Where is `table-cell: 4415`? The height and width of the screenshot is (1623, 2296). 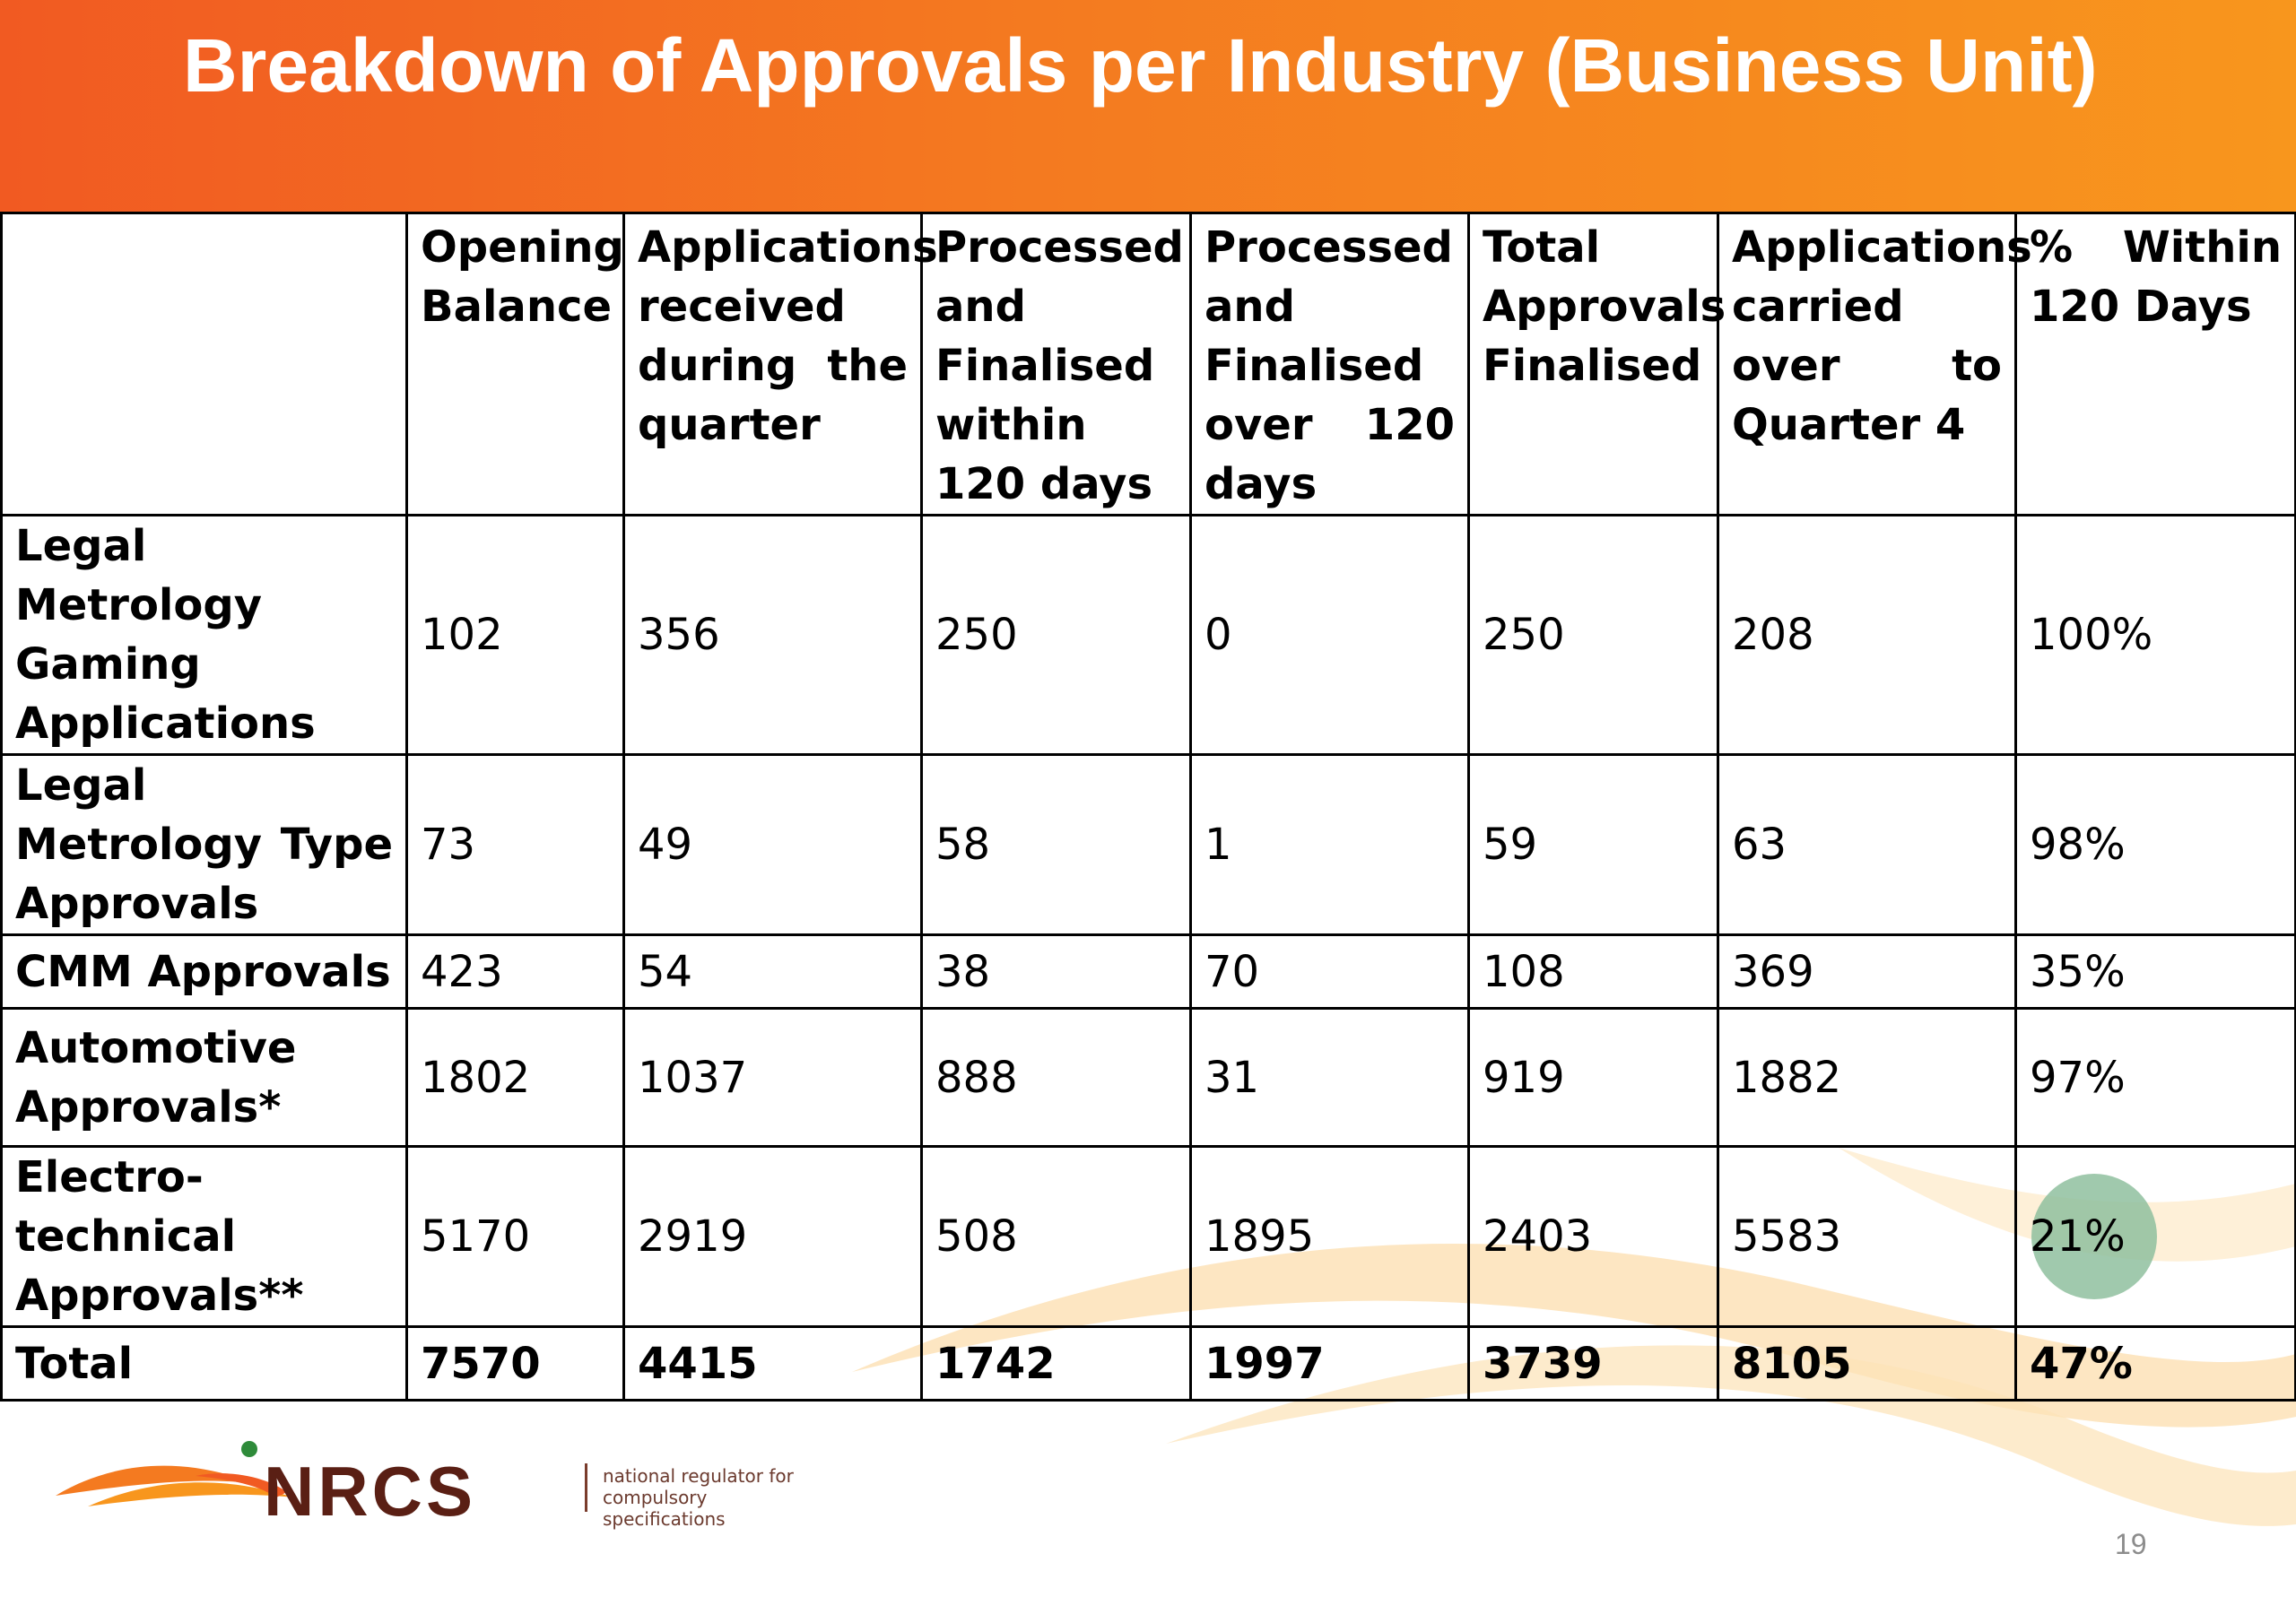 table-cell: 4415 is located at coordinates (772, 1363).